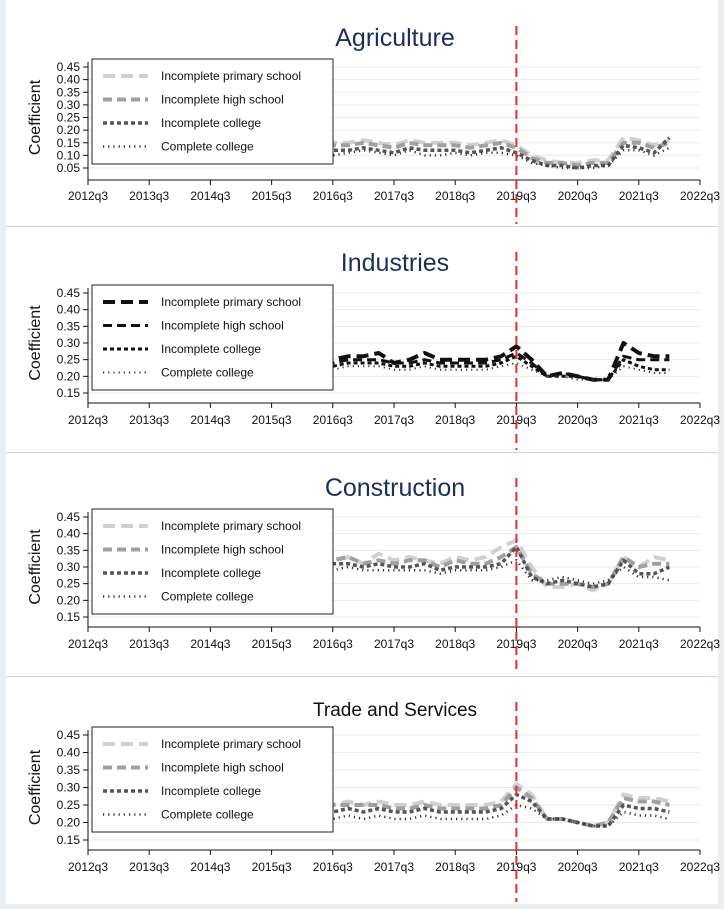 This screenshot has height=909, width=724. Describe the element at coordinates (69, 168) in the screenshot. I see `y-tick-label: 0.05` at that location.